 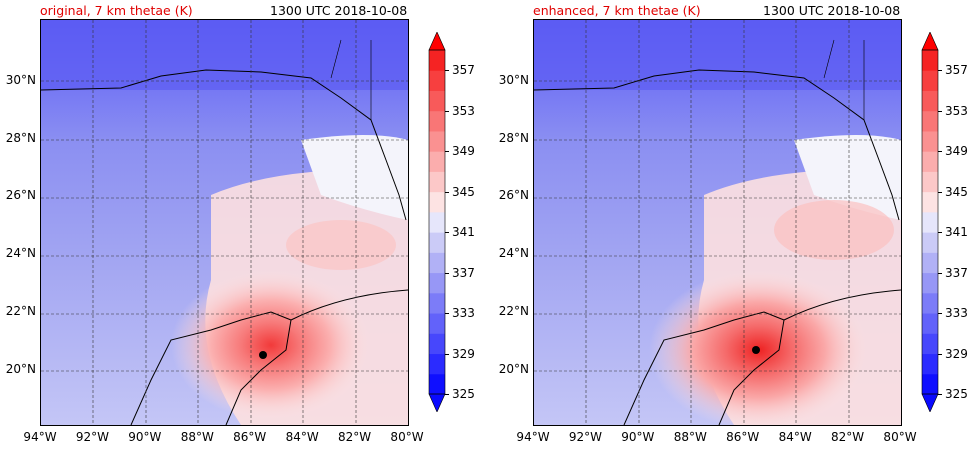 I want to click on colorbar-original: 325 329 333 337 341 345 349 353 357, so click(x=451, y=222).